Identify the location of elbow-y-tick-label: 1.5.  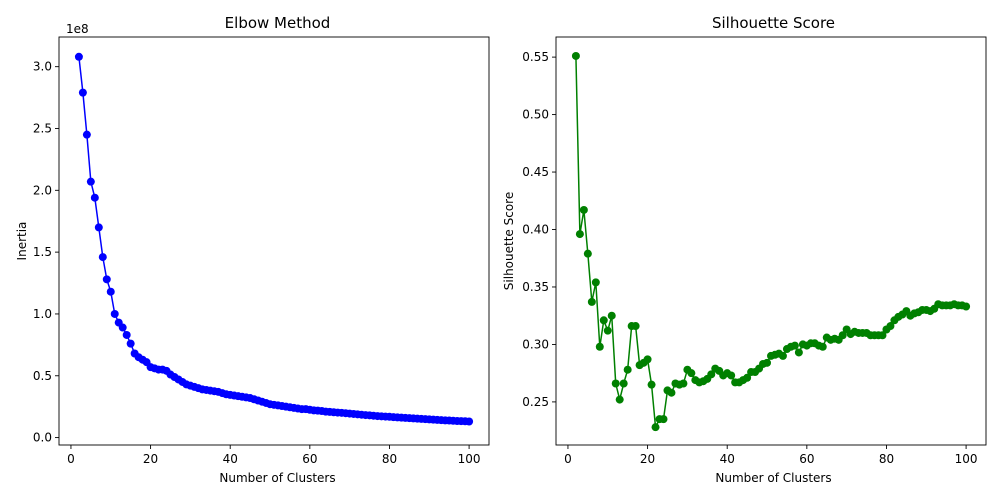
(42, 252).